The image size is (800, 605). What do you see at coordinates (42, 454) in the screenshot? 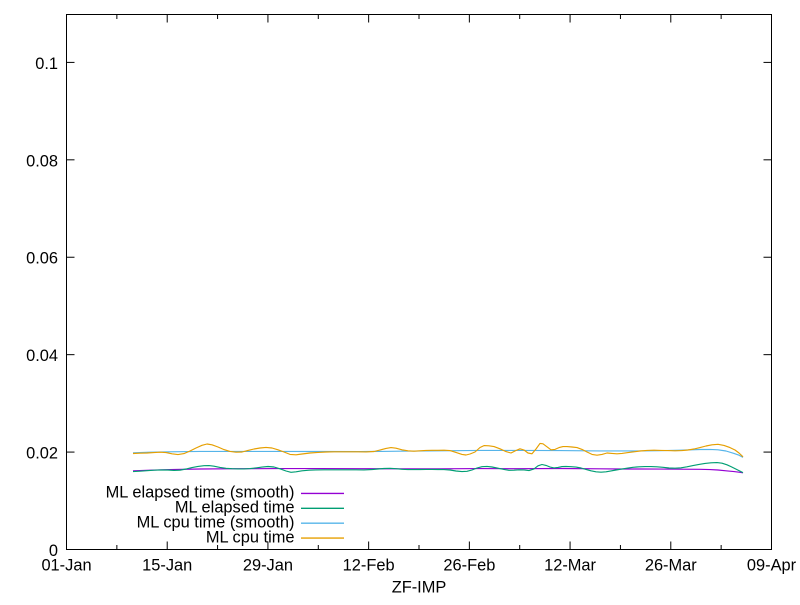
I see `svg-text: 0.02` at bounding box center [42, 454].